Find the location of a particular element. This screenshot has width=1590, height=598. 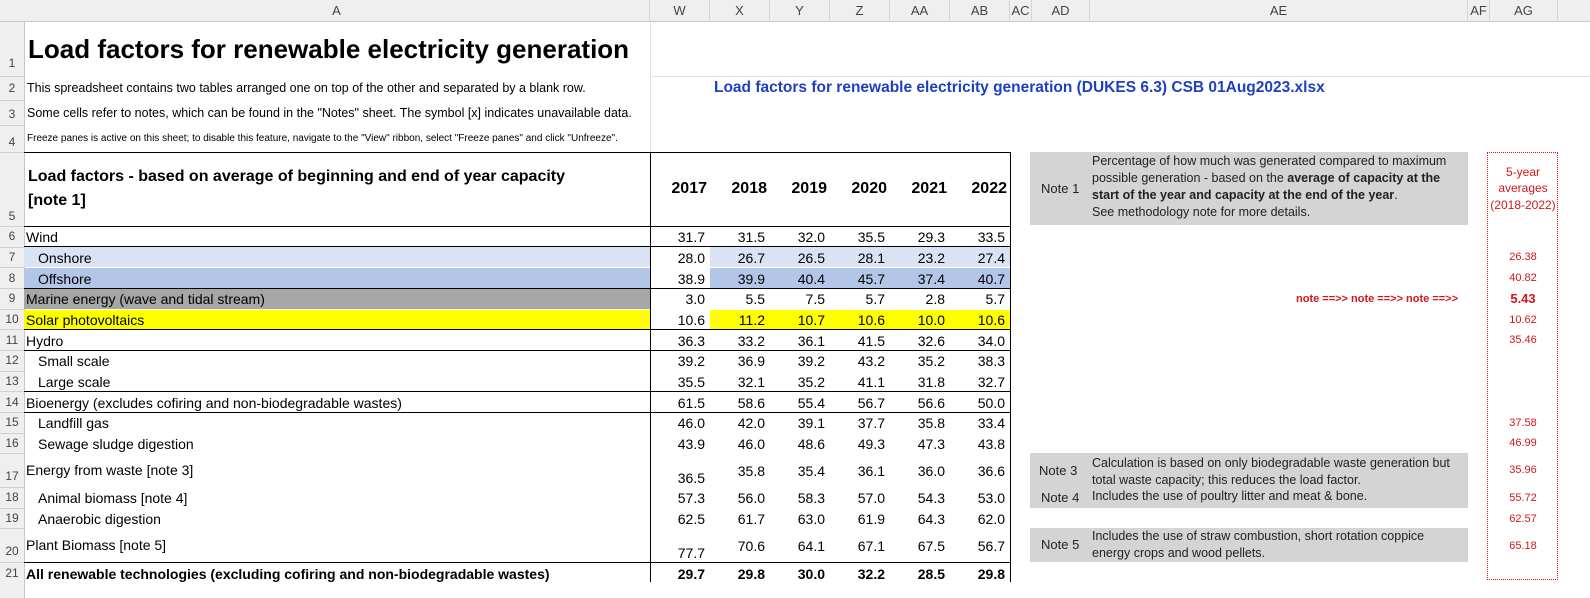

row-label-landfill: Landfill gas is located at coordinates (73, 423).